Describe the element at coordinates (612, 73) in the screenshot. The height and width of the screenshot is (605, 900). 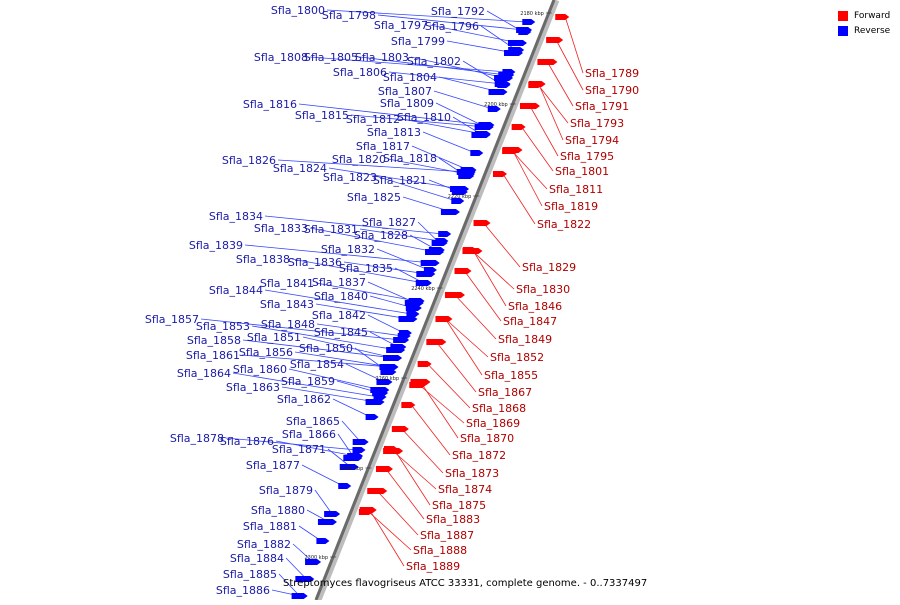
I see `forward-gene-label: Sfla_1789` at that location.